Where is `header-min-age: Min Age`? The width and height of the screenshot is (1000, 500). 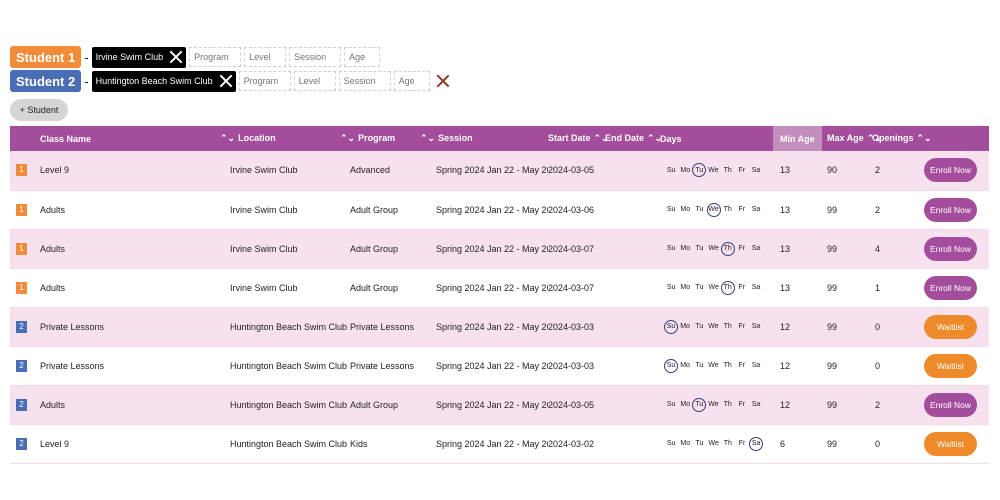 header-min-age: Min Age is located at coordinates (797, 138).